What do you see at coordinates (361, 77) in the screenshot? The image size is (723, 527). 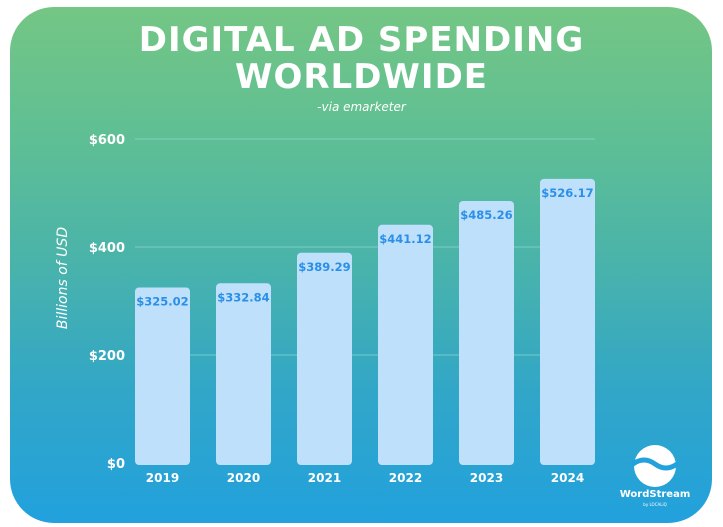 I see `chart-title-line-2: WORLDWIDE` at bounding box center [361, 77].